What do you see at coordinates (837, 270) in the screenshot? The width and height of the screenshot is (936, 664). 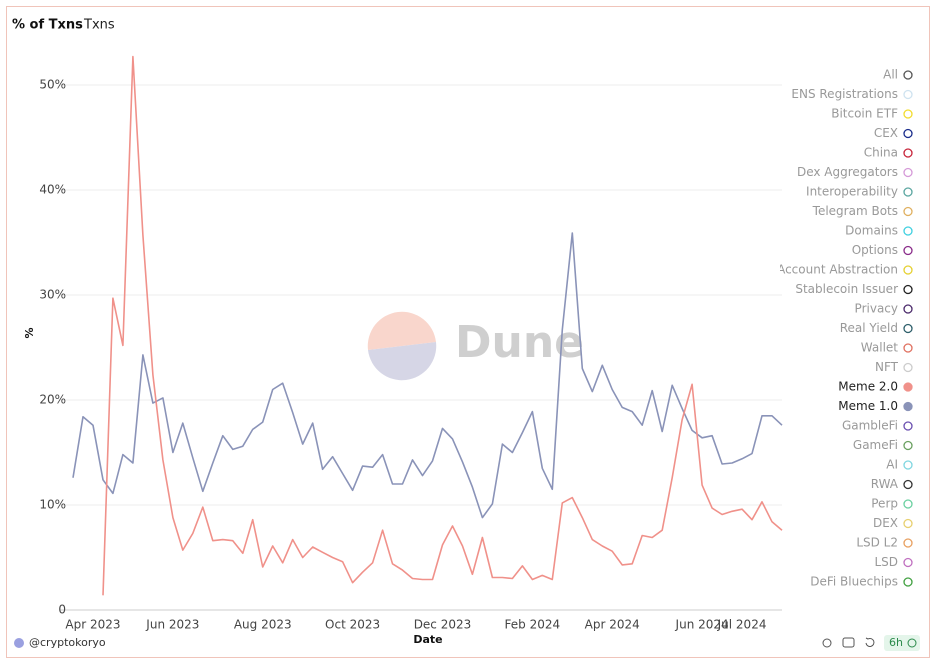 I see `legend-label: Account Abstraction` at bounding box center [837, 270].